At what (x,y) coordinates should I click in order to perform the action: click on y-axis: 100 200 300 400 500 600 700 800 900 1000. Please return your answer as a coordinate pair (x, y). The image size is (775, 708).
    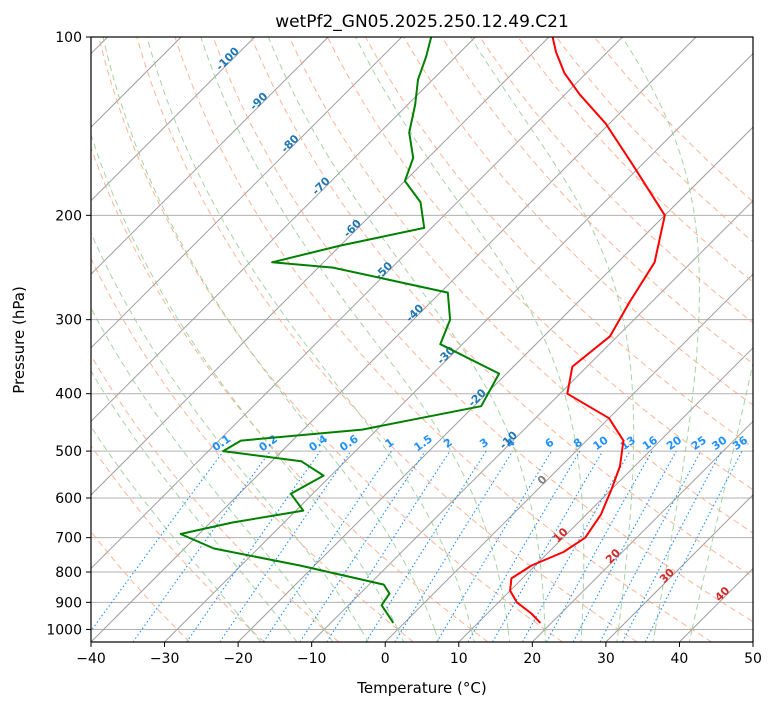
    Looking at the image, I should click on (68, 334).